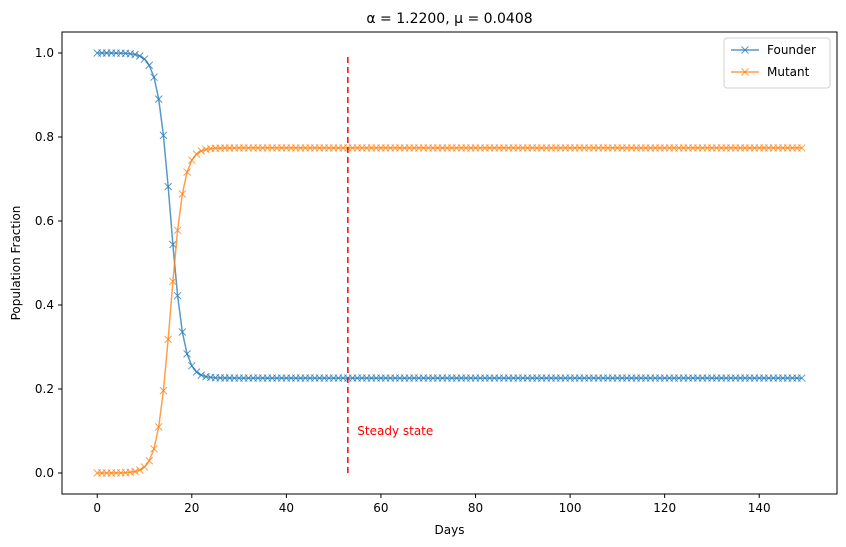 The height and width of the screenshot is (547, 846). What do you see at coordinates (44, 53) in the screenshot?
I see `y-tick-label: 1.0` at bounding box center [44, 53].